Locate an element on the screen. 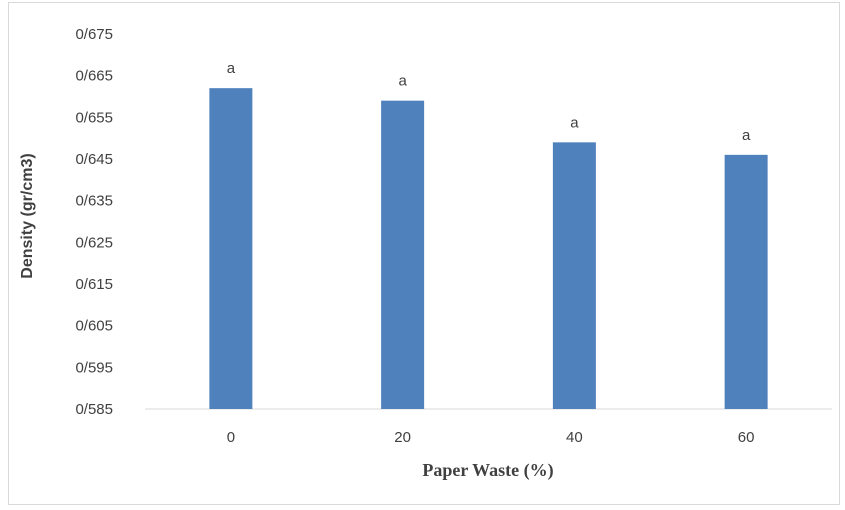 This screenshot has width=845, height=510. y-tick-label: 0/655 is located at coordinates (94, 117).